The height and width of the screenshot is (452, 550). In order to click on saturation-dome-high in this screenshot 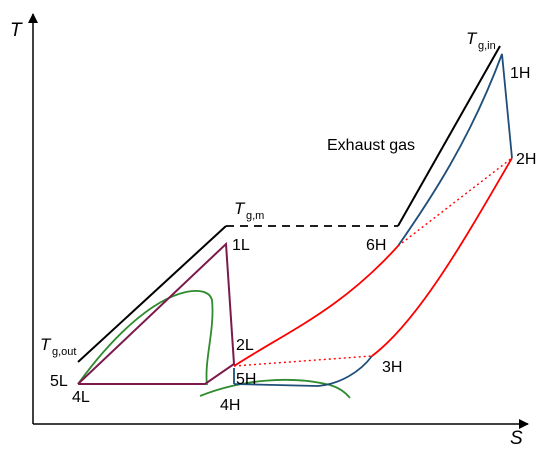, I will do `click(275, 388)`.